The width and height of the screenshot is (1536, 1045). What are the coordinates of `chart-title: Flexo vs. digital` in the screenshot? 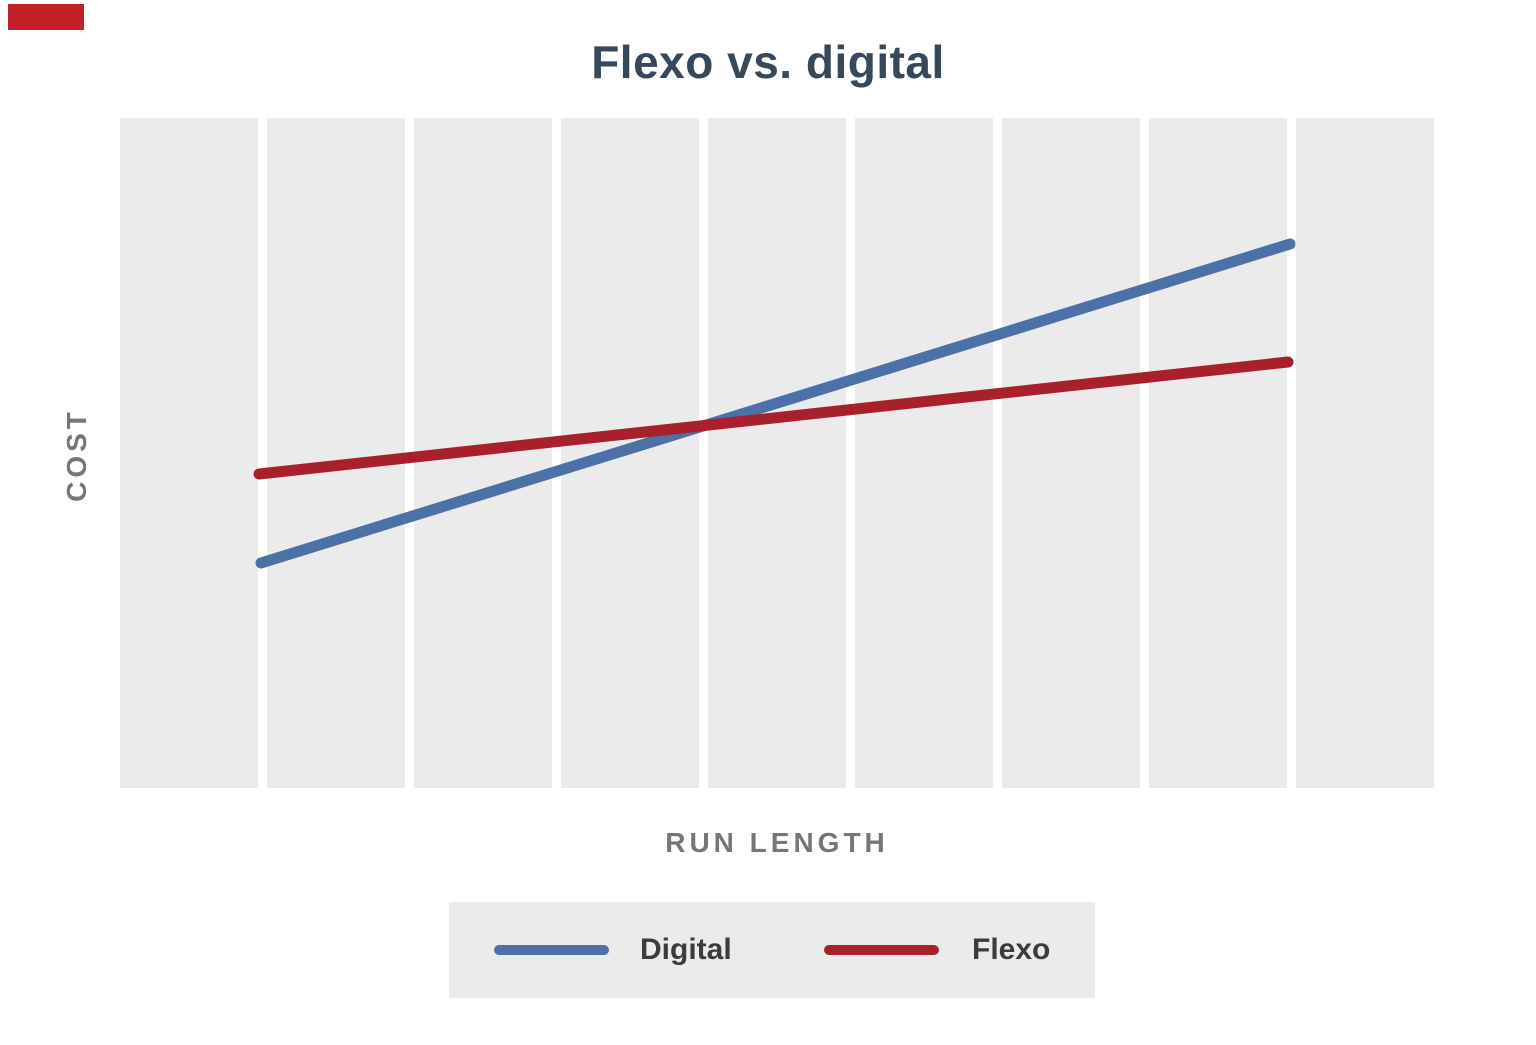 It's located at (768, 62).